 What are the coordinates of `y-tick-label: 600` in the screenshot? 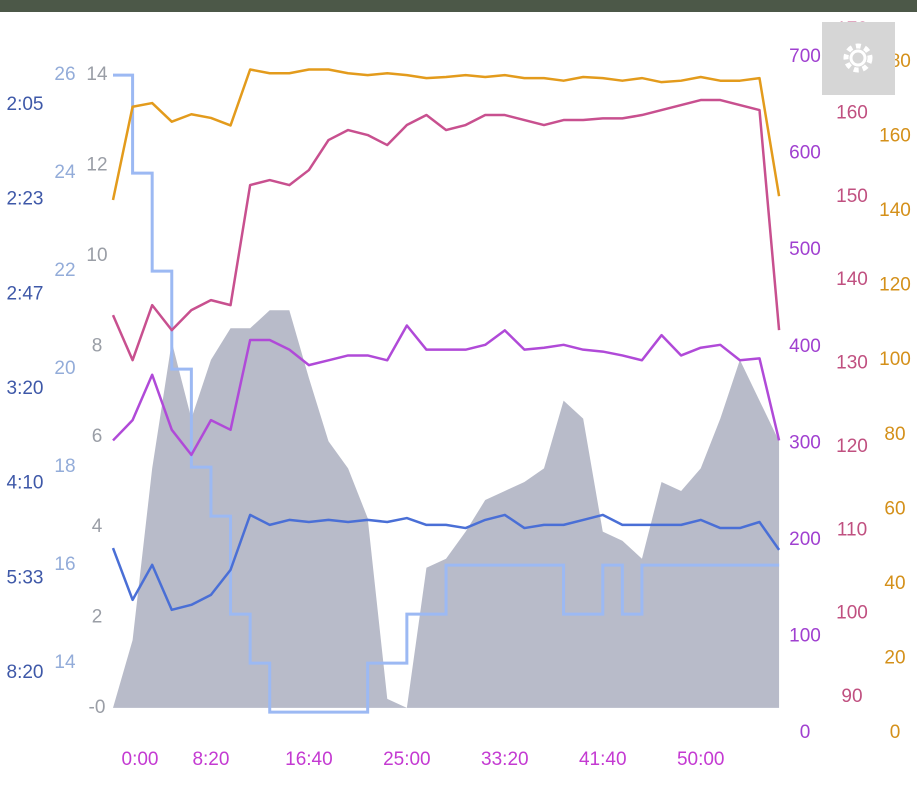 It's located at (805, 153).